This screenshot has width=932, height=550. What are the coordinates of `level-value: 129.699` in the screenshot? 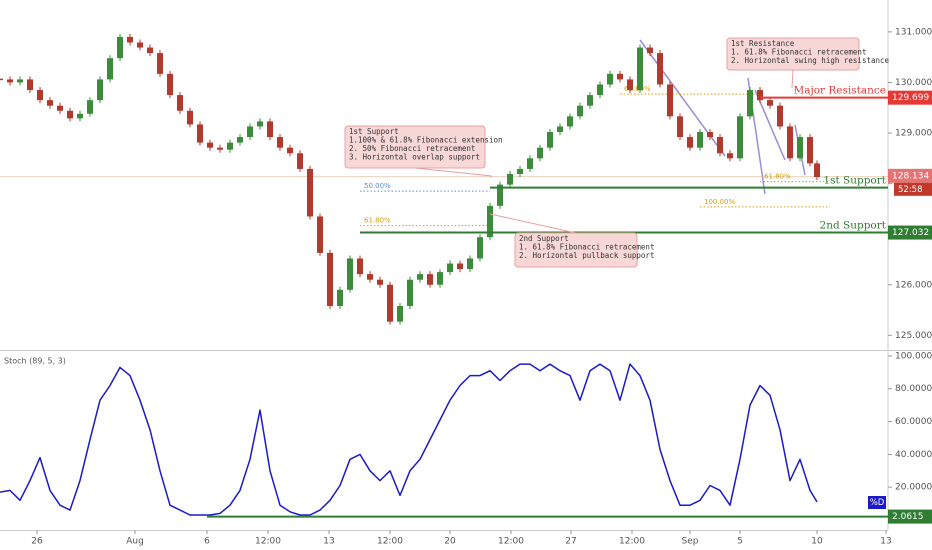 It's located at (910, 98).